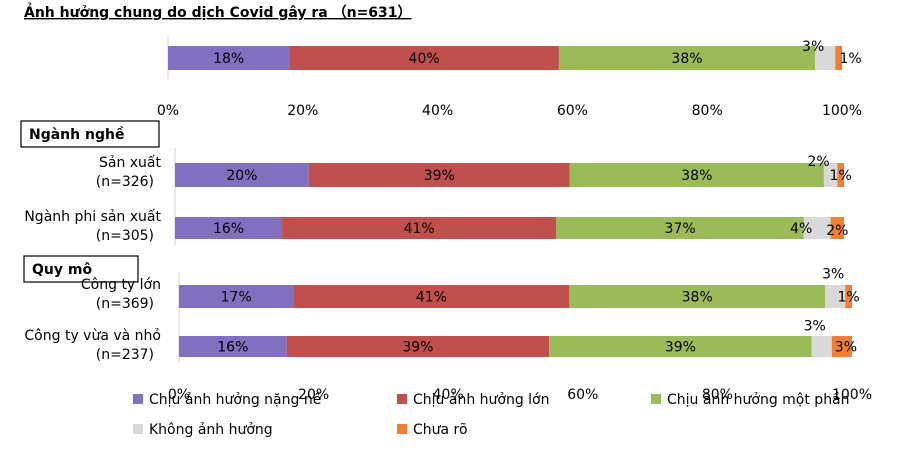  Describe the element at coordinates (801, 229) in the screenshot. I see `data-label: 4%` at that location.